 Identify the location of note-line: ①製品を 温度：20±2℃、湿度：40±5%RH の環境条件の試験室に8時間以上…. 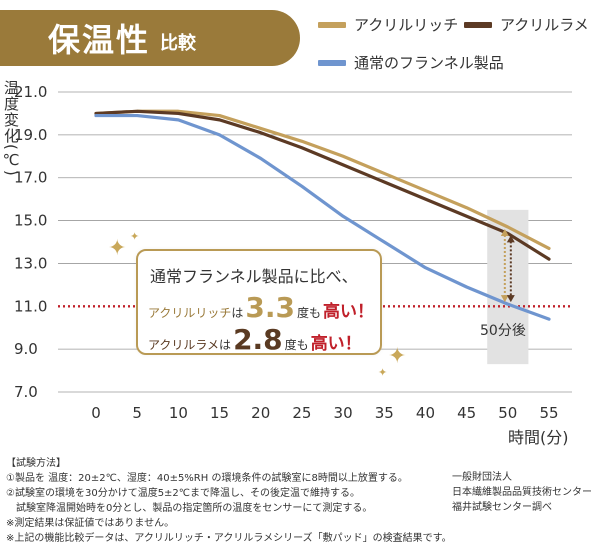
(207, 478).